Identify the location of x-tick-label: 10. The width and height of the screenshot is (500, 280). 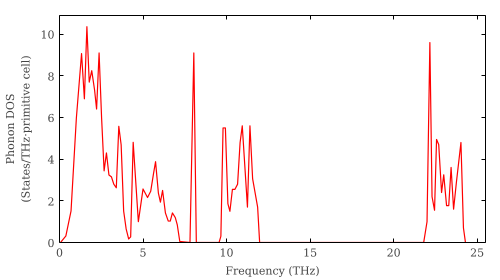
(227, 253).